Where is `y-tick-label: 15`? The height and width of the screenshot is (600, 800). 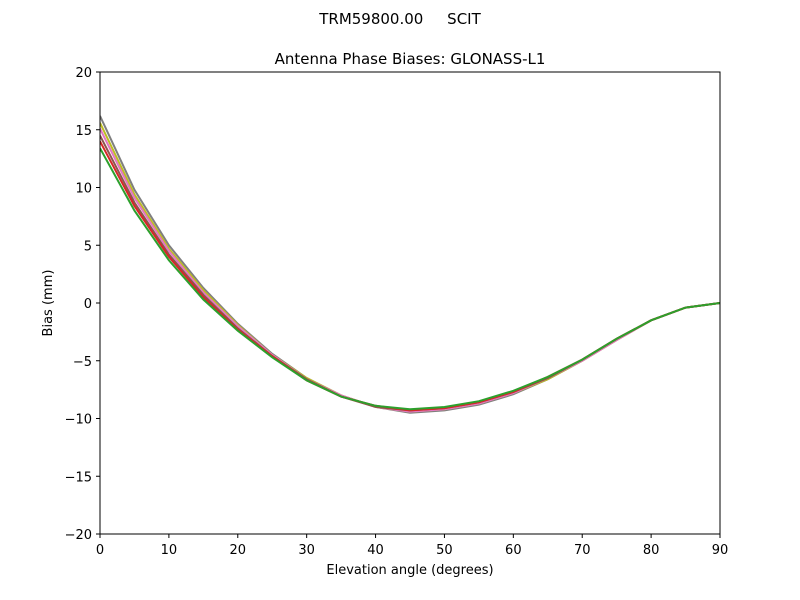 y-tick-label: 15 is located at coordinates (83, 131).